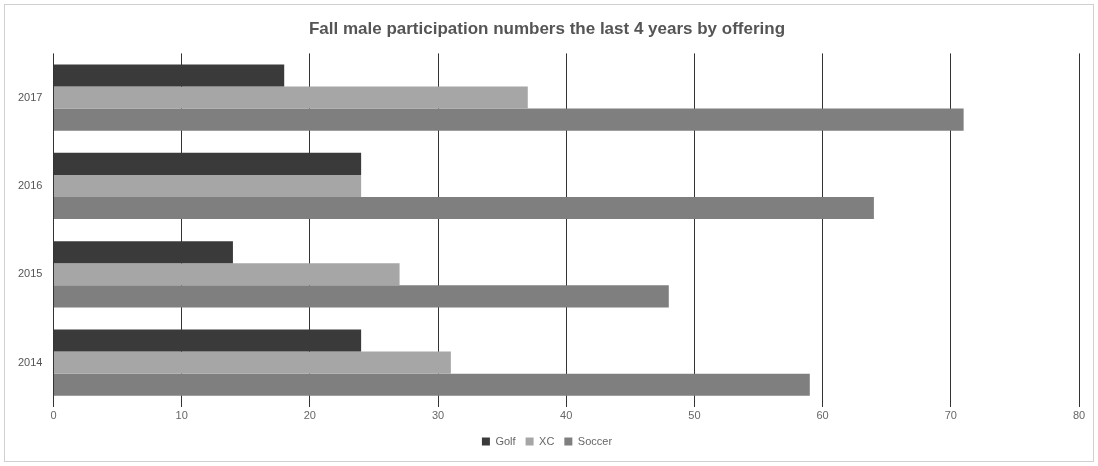 The image size is (1098, 466). What do you see at coordinates (1079, 415) in the screenshot?
I see `x-tick-label: 80` at bounding box center [1079, 415].